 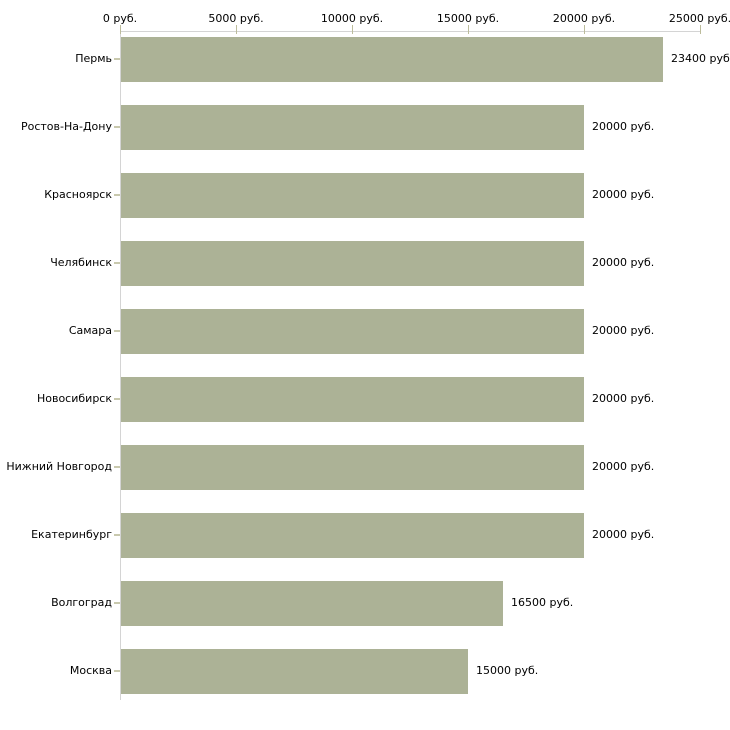 I want to click on category-label: Москва, so click(x=90, y=670).